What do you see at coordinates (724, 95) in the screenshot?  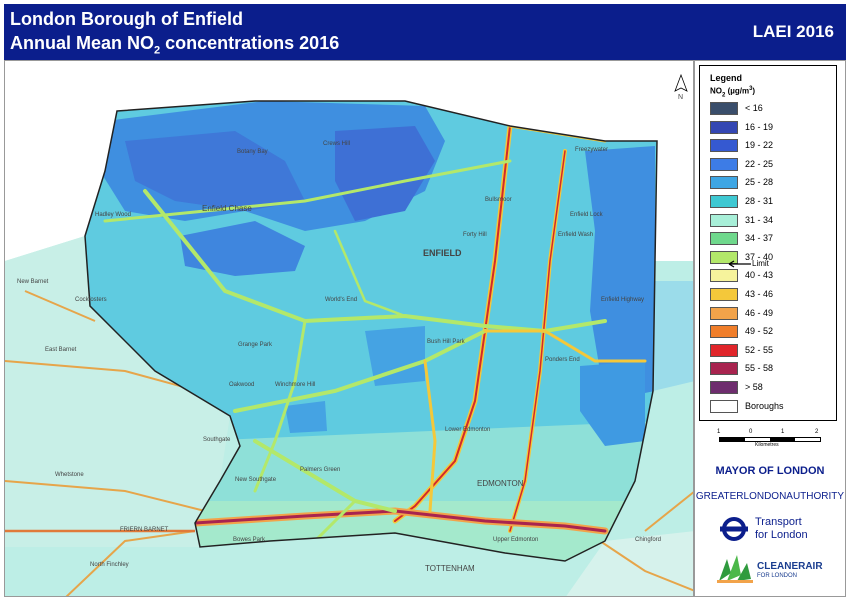 I see `unit-subscript: 2` at bounding box center [724, 95].